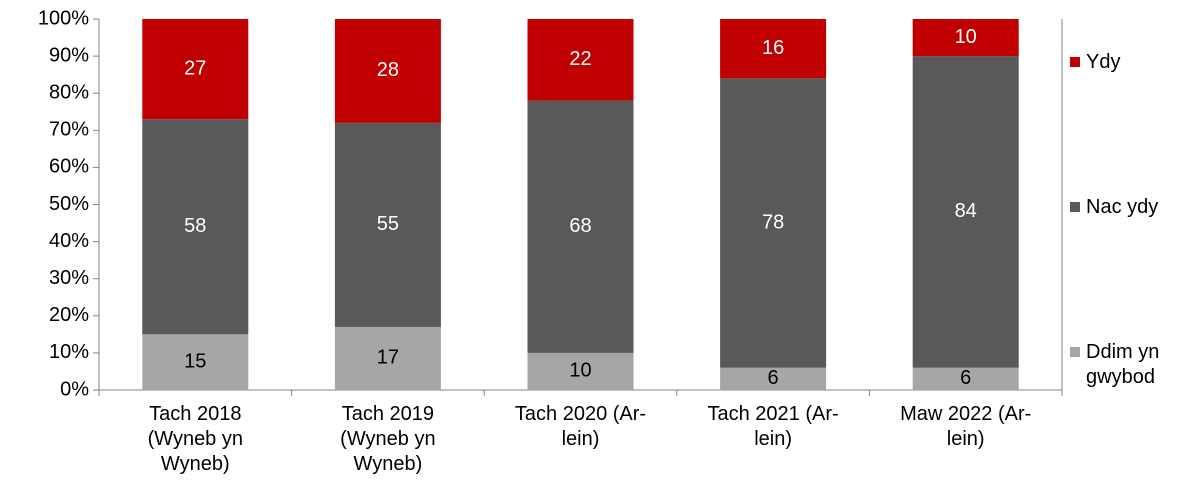  I want to click on y-tick-label: 80%, so click(69, 92).